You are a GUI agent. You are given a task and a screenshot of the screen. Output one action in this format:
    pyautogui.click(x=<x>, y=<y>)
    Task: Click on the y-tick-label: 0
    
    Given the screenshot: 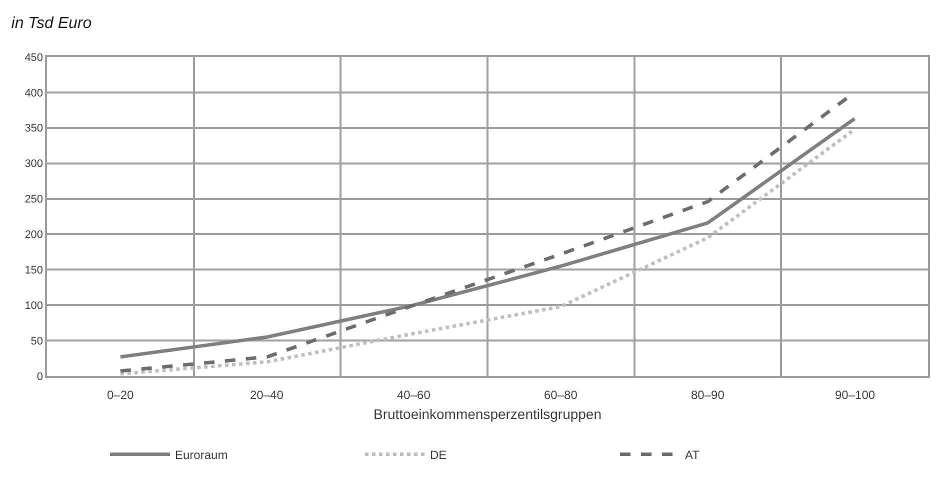 What is the action you would take?
    pyautogui.click(x=40, y=376)
    